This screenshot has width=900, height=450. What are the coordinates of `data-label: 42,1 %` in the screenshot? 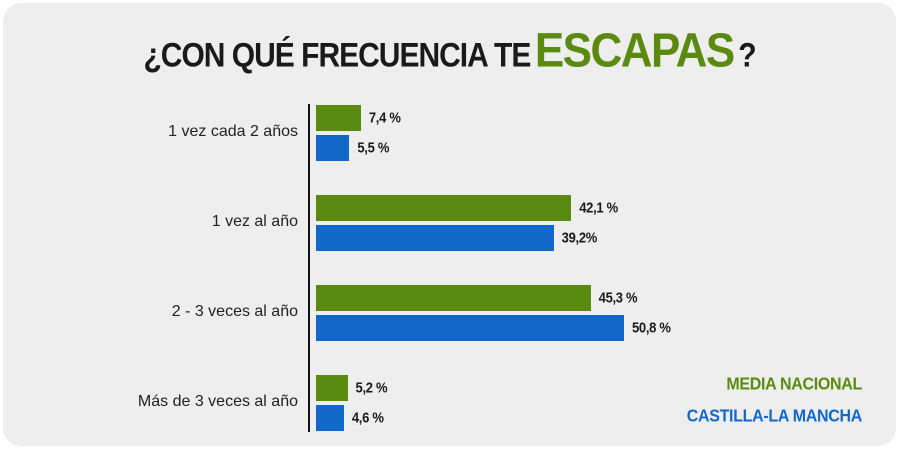 It's located at (598, 207).